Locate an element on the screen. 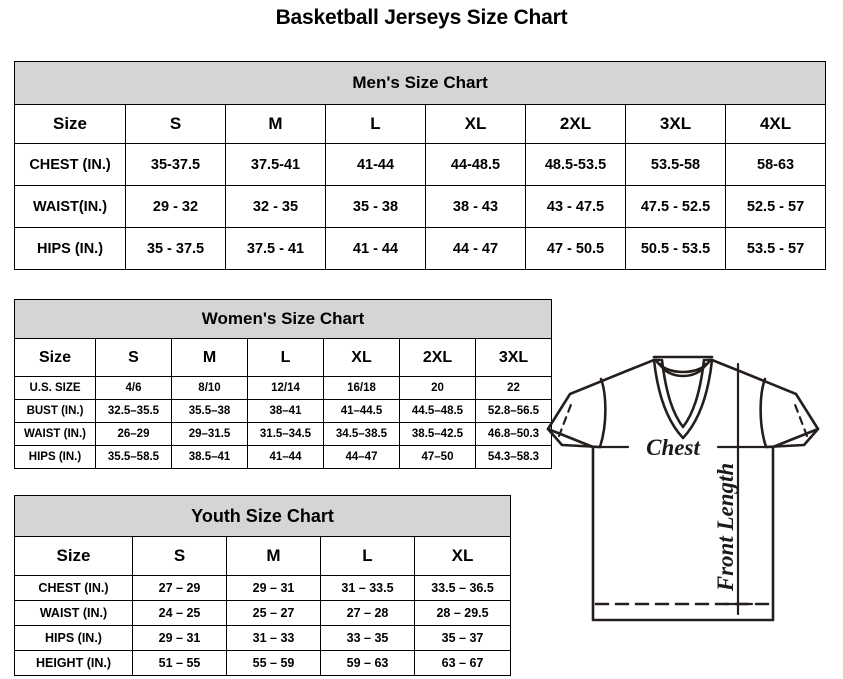 The height and width of the screenshot is (679, 843). youth-cell: 25 – 27 is located at coordinates (273, 613).